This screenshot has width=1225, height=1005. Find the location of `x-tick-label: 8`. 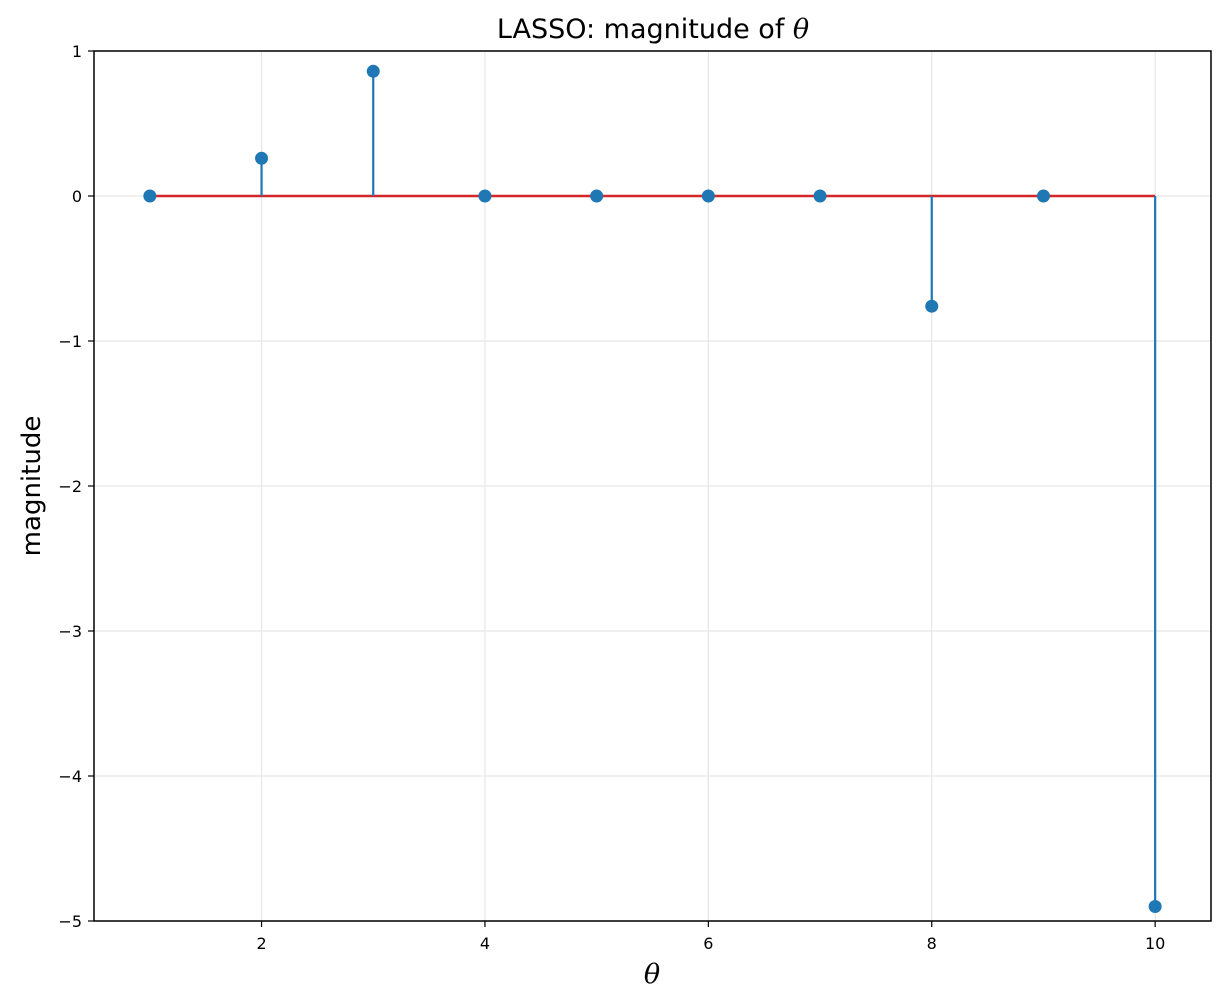

x-tick-label: 8 is located at coordinates (932, 943).